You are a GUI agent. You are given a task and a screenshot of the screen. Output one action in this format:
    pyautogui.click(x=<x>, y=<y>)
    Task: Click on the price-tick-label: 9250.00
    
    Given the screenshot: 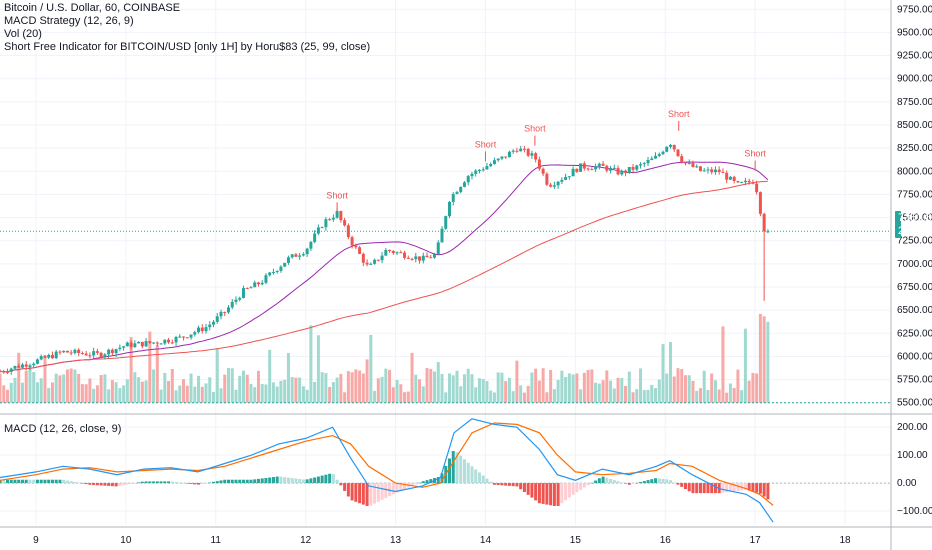 What is the action you would take?
    pyautogui.click(x=914, y=56)
    